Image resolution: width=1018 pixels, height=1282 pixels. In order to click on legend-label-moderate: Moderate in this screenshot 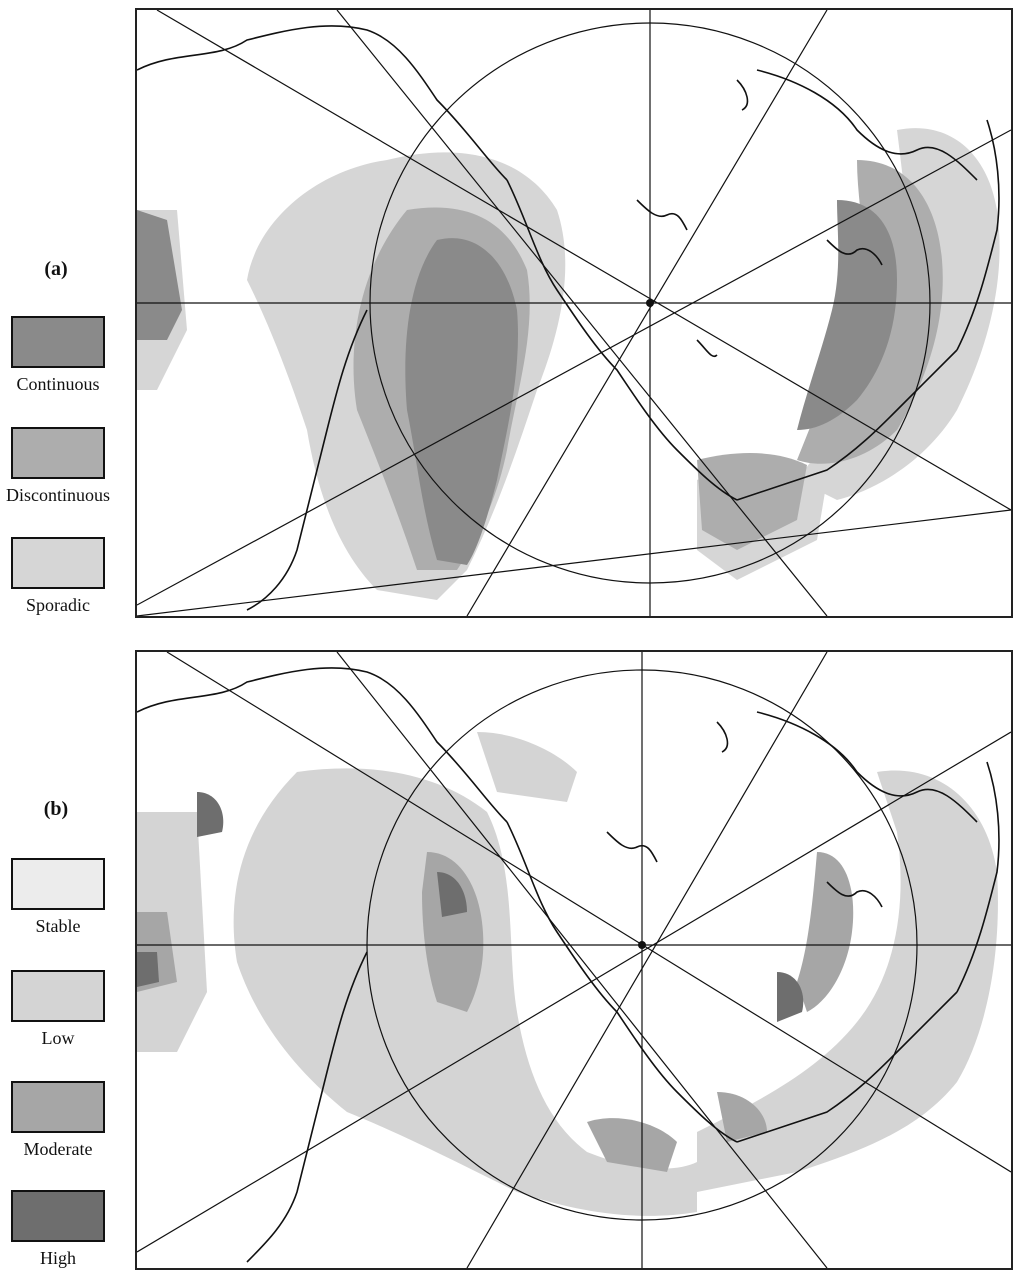, I will do `click(58, 1149)`.